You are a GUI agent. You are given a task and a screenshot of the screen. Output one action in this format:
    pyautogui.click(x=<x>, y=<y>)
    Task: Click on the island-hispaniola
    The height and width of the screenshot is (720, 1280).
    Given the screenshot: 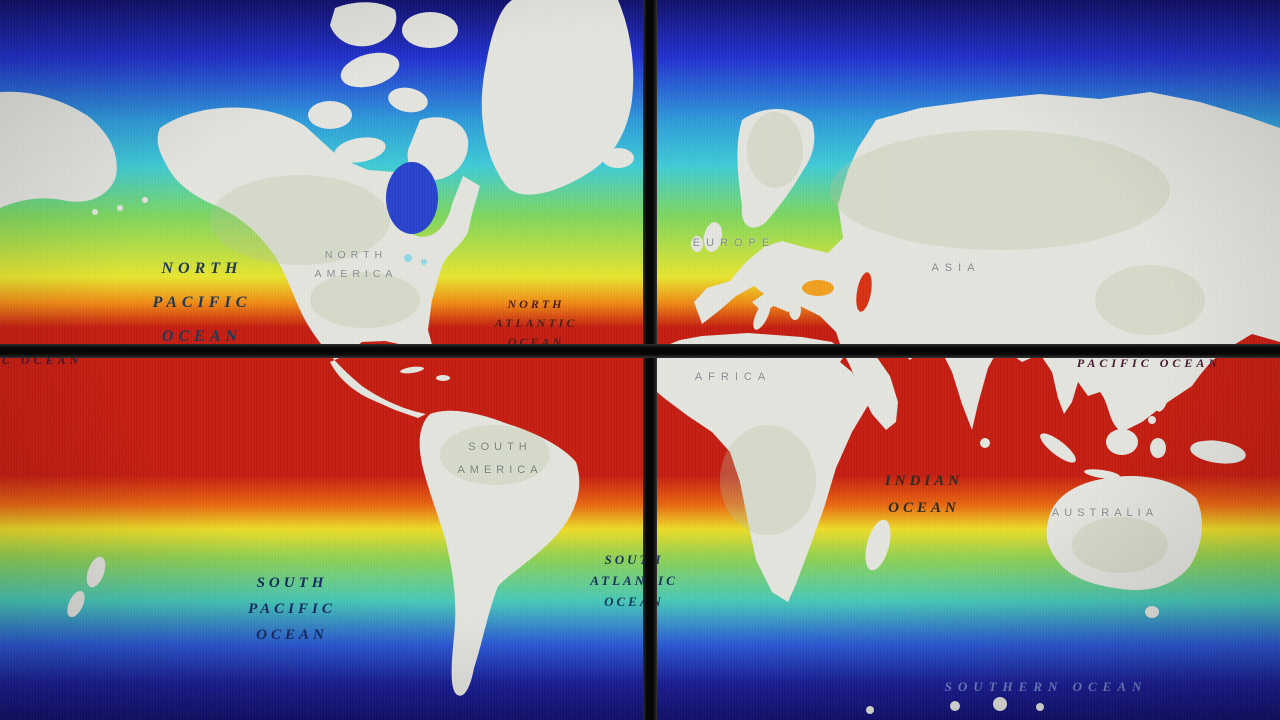 What is the action you would take?
    pyautogui.click(x=443, y=378)
    